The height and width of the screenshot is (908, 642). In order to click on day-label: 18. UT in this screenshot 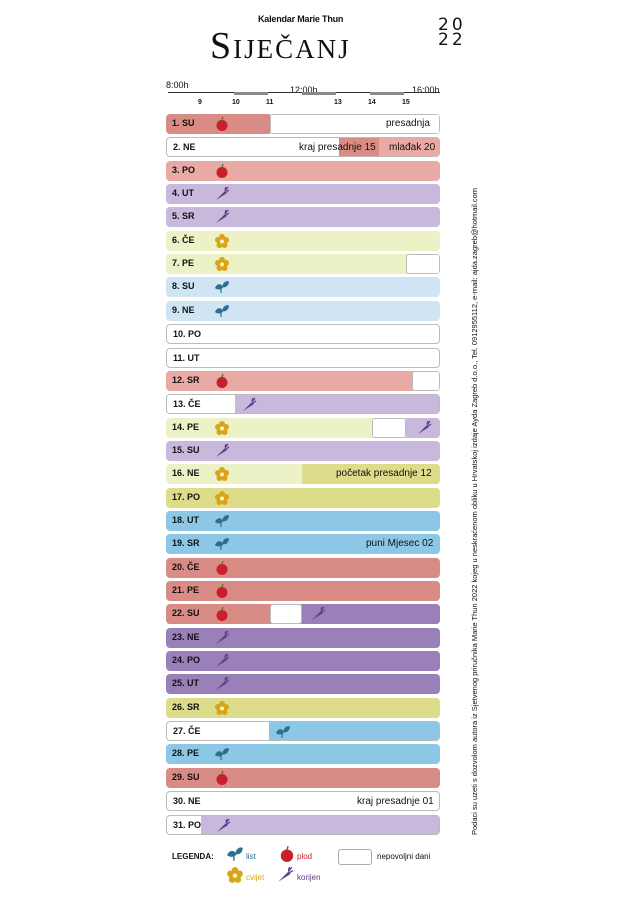, I will do `click(186, 519)`.